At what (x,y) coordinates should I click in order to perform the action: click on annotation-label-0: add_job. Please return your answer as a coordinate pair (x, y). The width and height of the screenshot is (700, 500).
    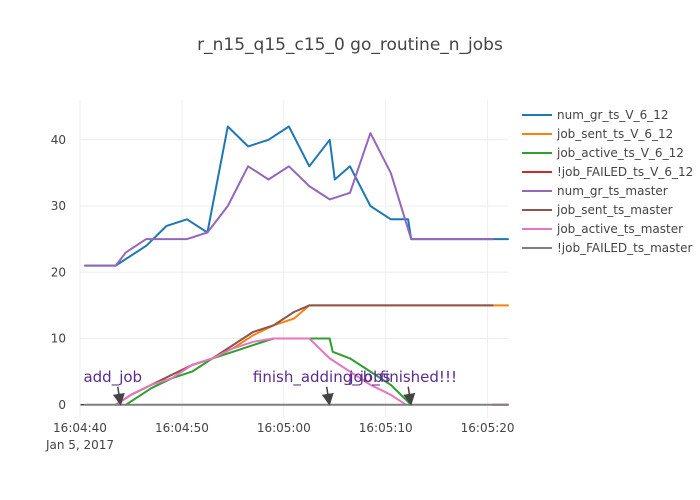
    Looking at the image, I should click on (112, 377).